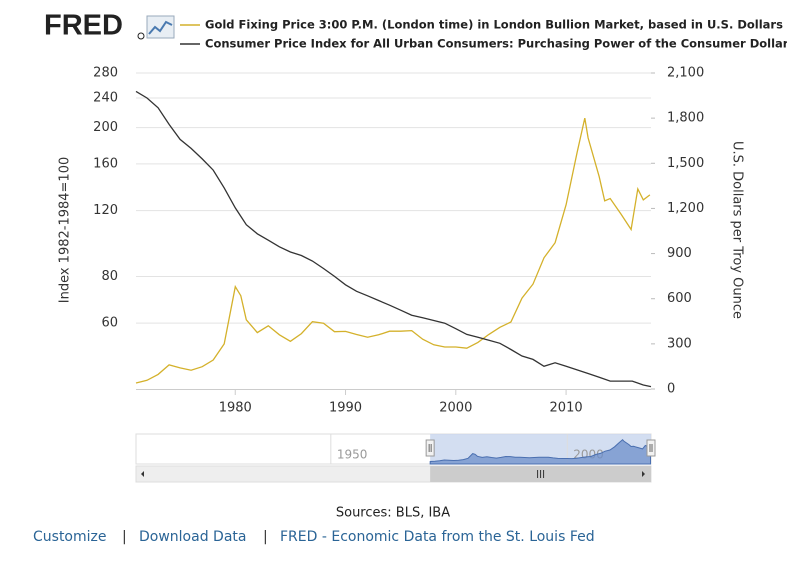 The width and height of the screenshot is (787, 565). What do you see at coordinates (643, 474) in the screenshot?
I see `scroll-right` at bounding box center [643, 474].